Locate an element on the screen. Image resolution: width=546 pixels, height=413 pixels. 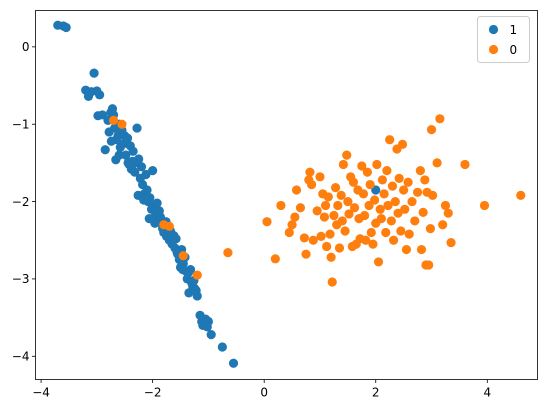
y-tick-label-2: −2 is located at coordinates (21, 202).